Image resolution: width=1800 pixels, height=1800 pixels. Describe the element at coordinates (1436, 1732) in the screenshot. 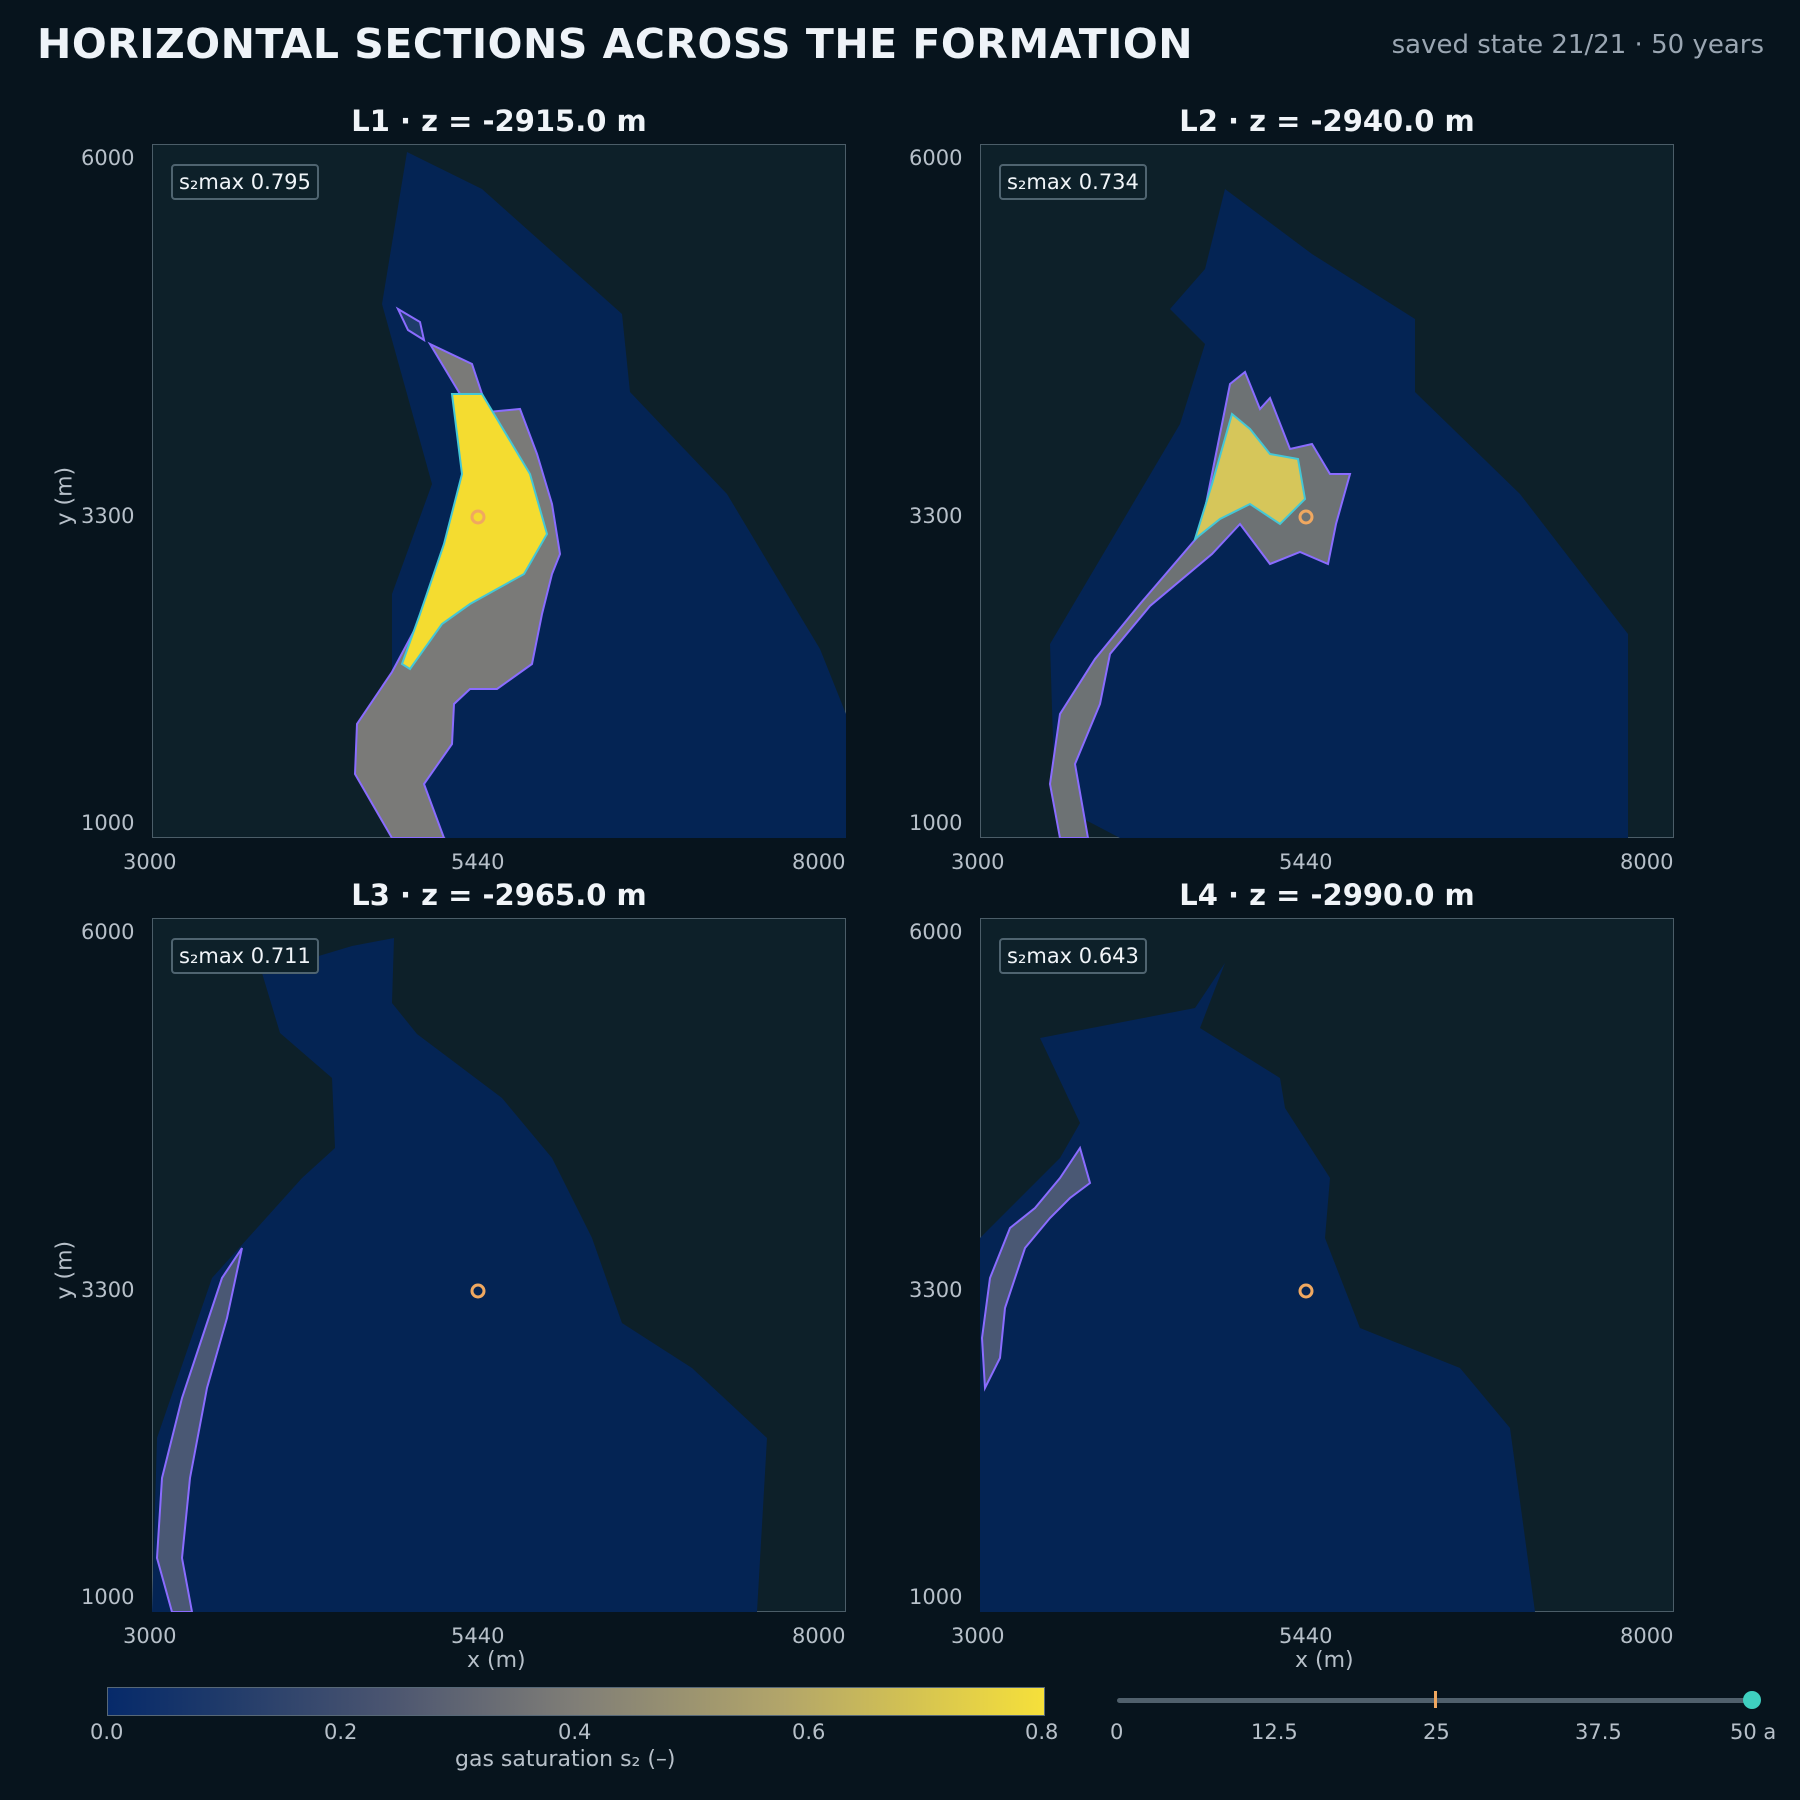

I see `time-tick: 25` at that location.